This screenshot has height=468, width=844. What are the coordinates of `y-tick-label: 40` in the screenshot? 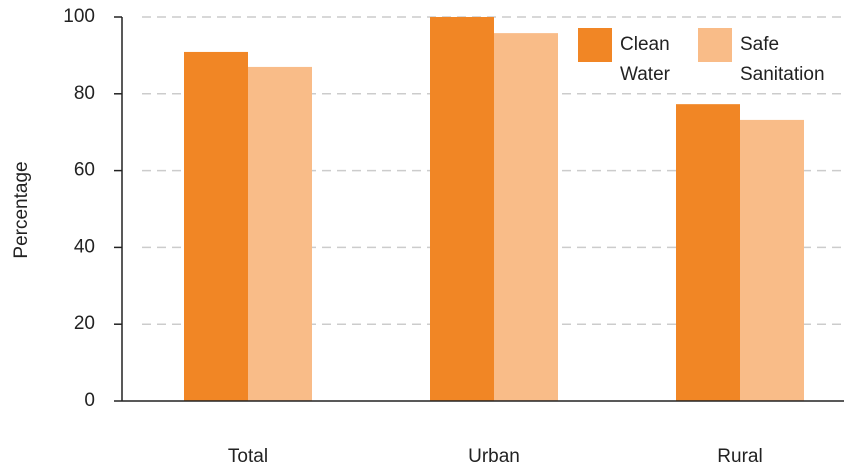 It's located at (84, 246).